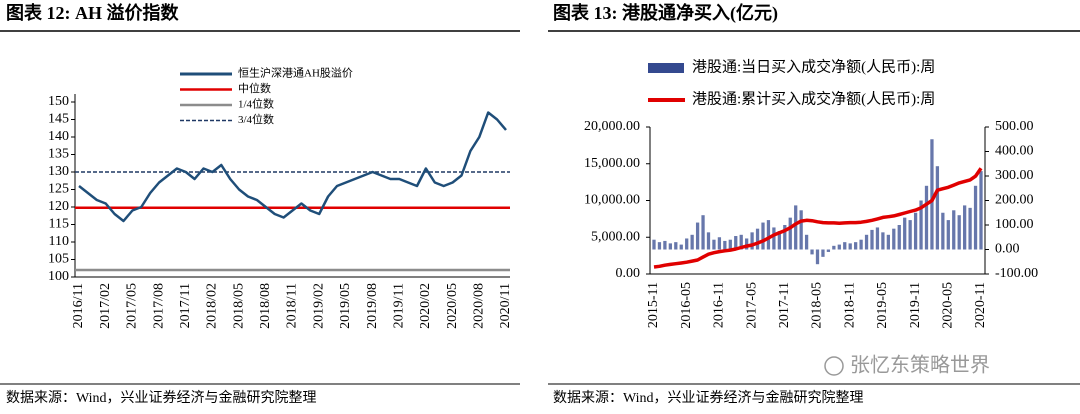 Image resolution: width=1080 pixels, height=414 pixels. I want to click on watermark-icon, so click(834, 366).